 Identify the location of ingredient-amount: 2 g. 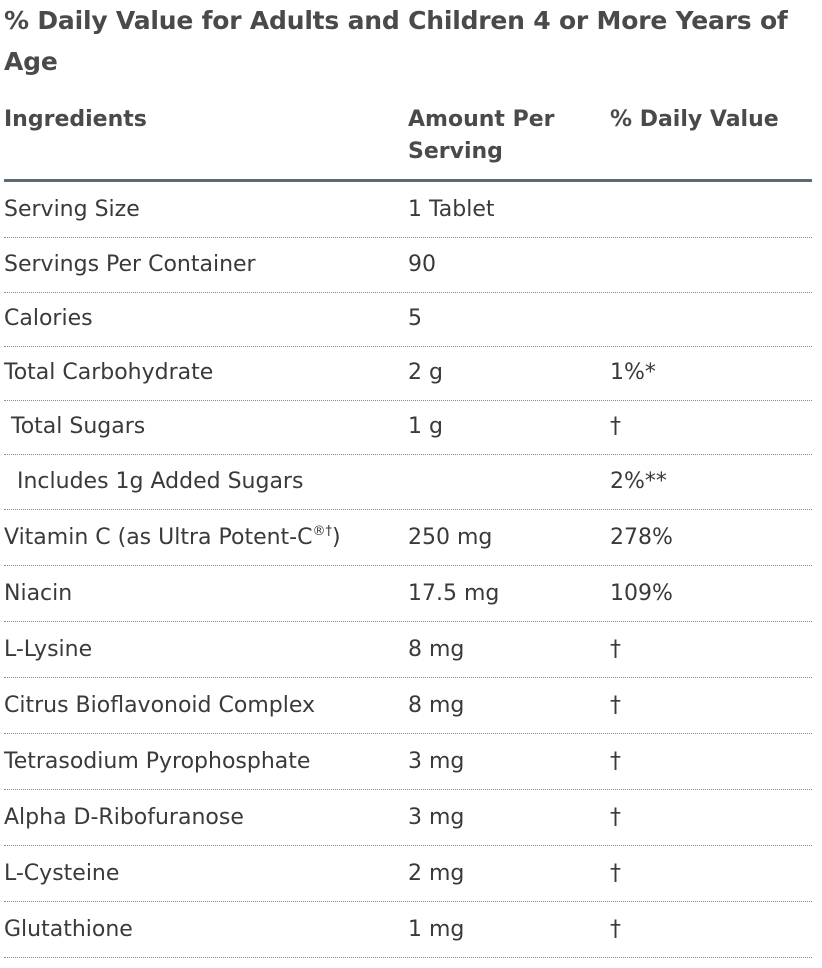
(425, 372).